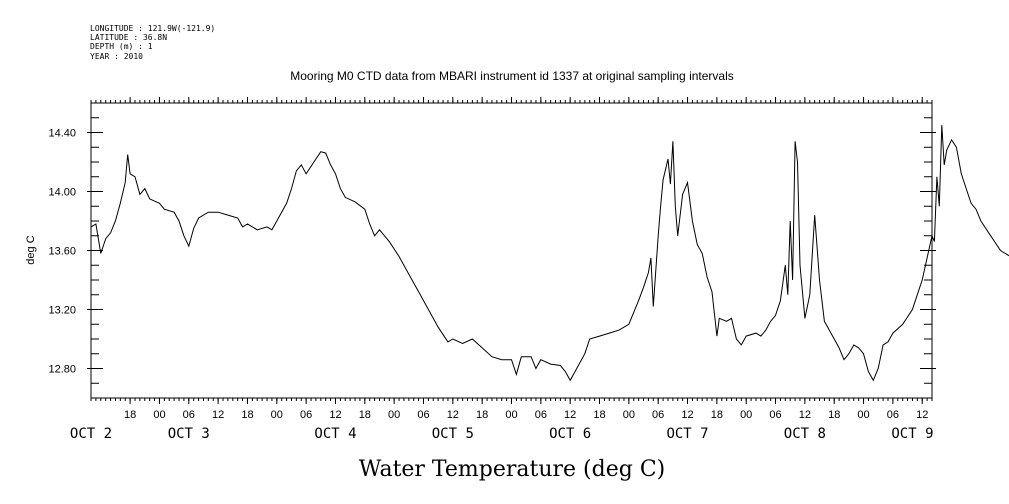  Describe the element at coordinates (502, 434) in the screenshot. I see `day-labels: OCT 2 OCT 3 OCT 4 OCT 5 OCT 6 OCT 7 OCT 8 OCT 9` at that location.